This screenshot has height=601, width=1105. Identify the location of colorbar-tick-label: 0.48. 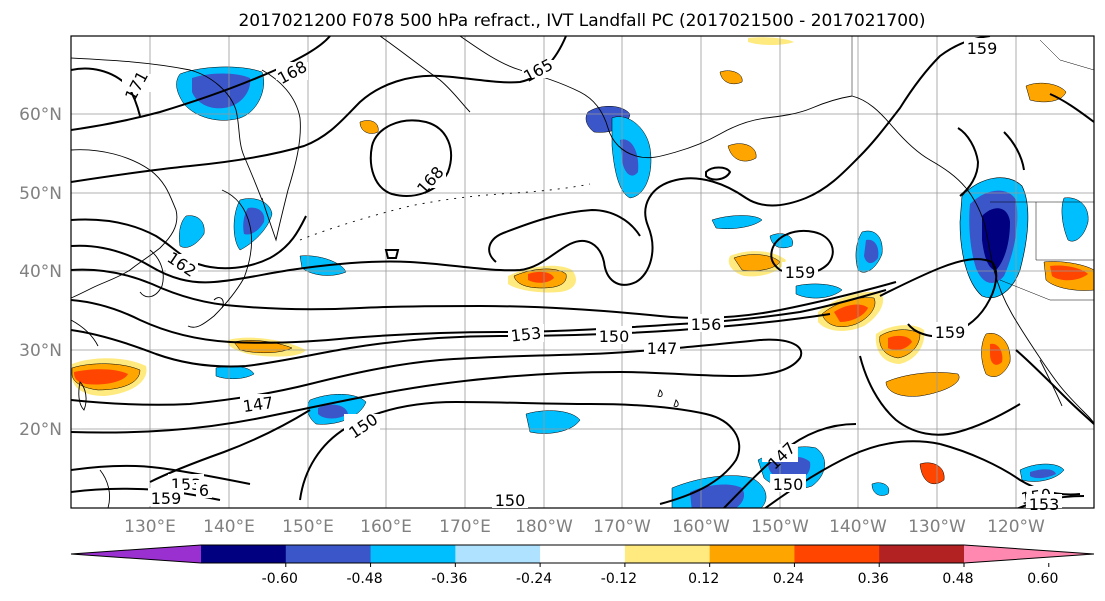
(957, 579).